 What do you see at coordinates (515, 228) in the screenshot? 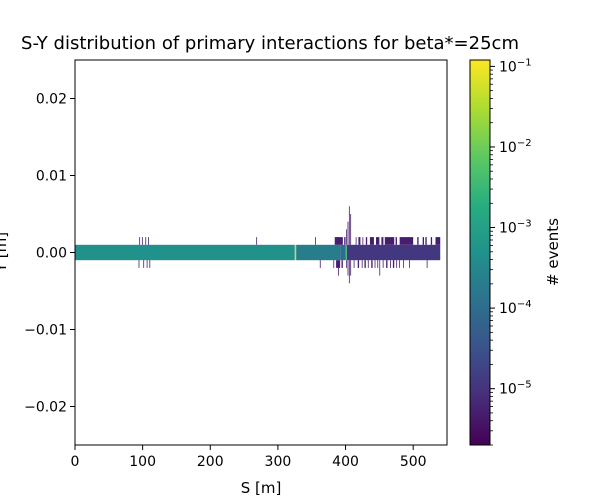
I see `colorbar-tick-label: 10⁻³` at bounding box center [515, 228].